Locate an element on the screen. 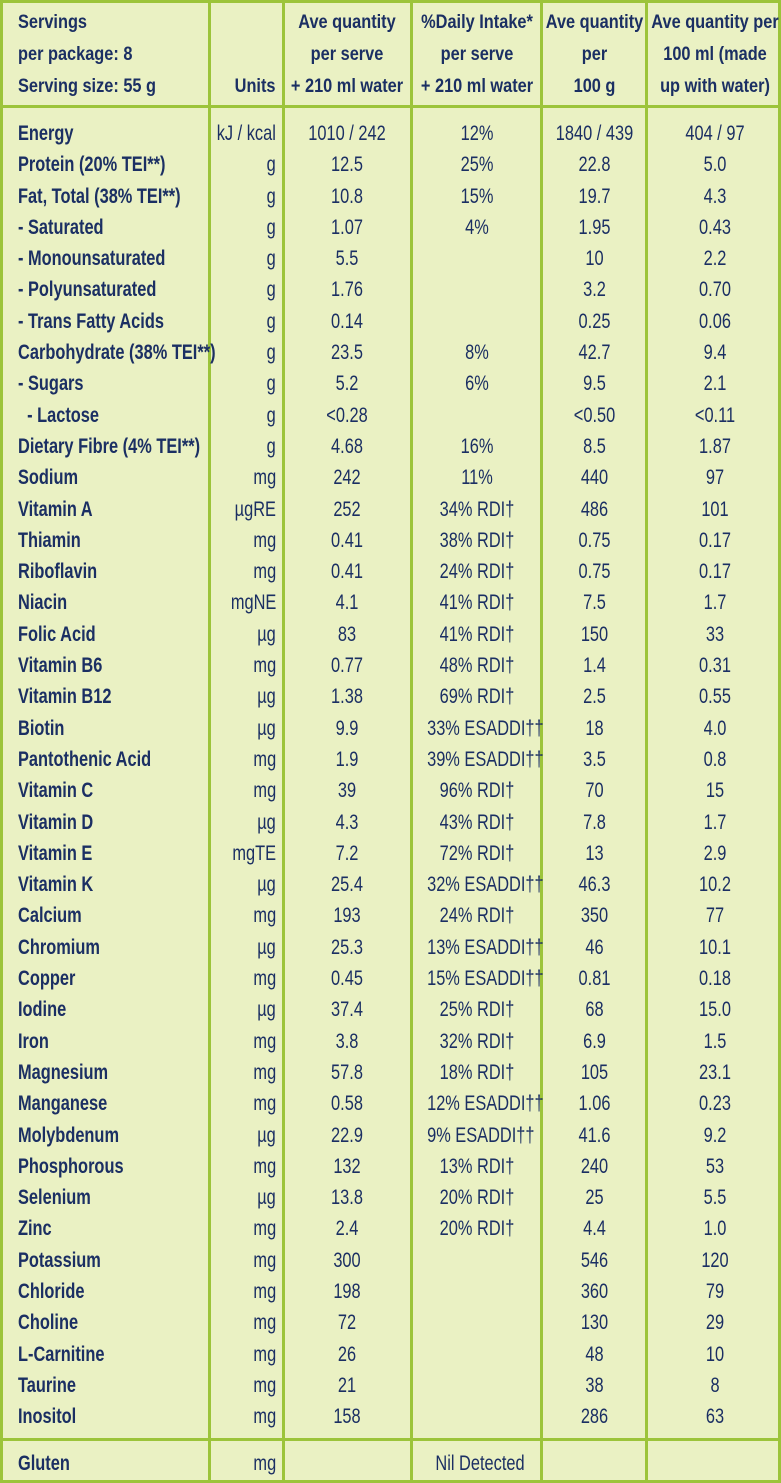 This screenshot has height=1483, width=781. per-100ml-value: 10 is located at coordinates (715, 1354).